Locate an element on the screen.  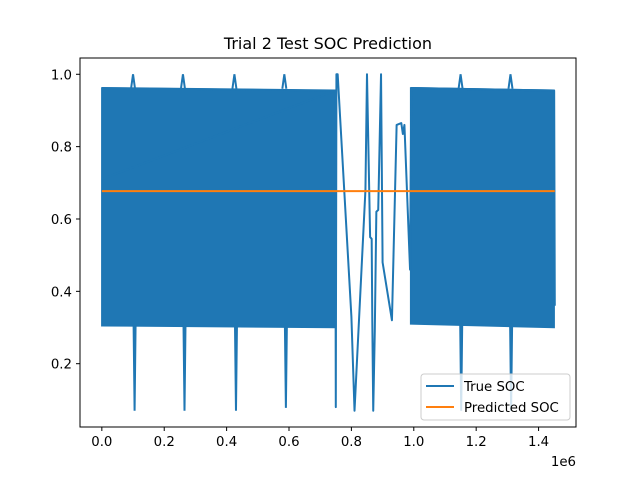
x-tick-label: 1.4 is located at coordinates (538, 442).